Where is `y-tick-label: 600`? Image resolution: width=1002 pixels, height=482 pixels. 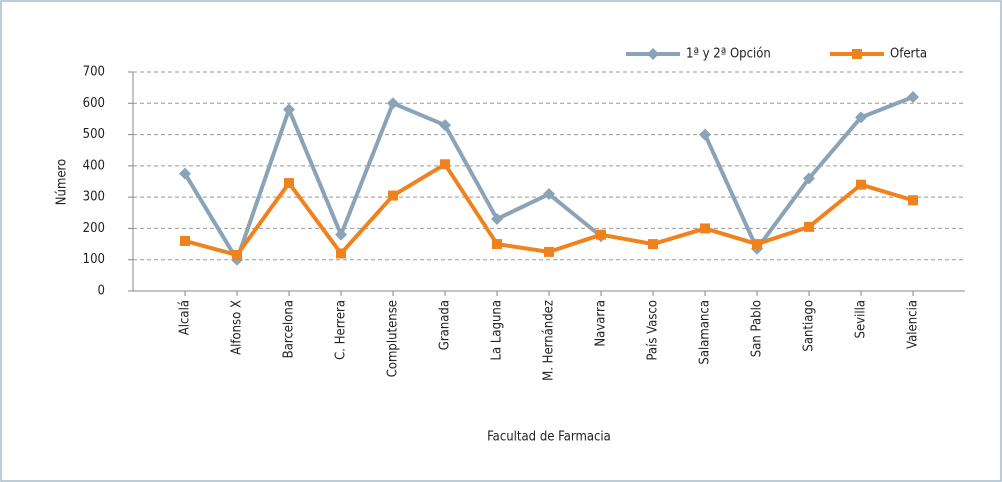
y-tick-label: 600 is located at coordinates (94, 103).